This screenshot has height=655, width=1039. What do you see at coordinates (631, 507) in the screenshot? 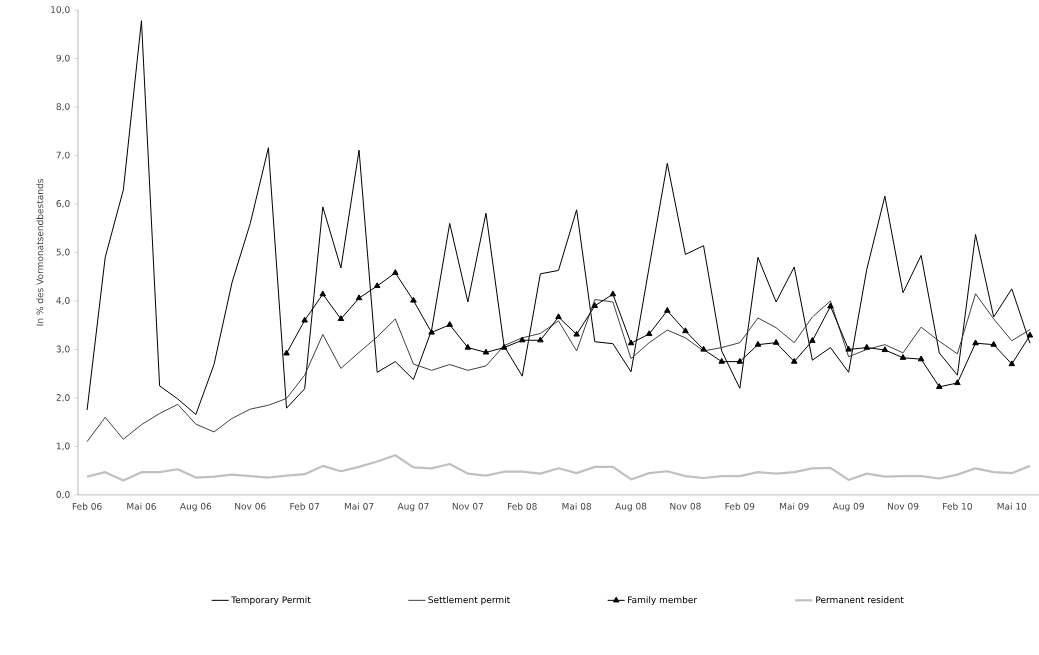
I see `x-tick-label: Aug 08` at bounding box center [631, 507].